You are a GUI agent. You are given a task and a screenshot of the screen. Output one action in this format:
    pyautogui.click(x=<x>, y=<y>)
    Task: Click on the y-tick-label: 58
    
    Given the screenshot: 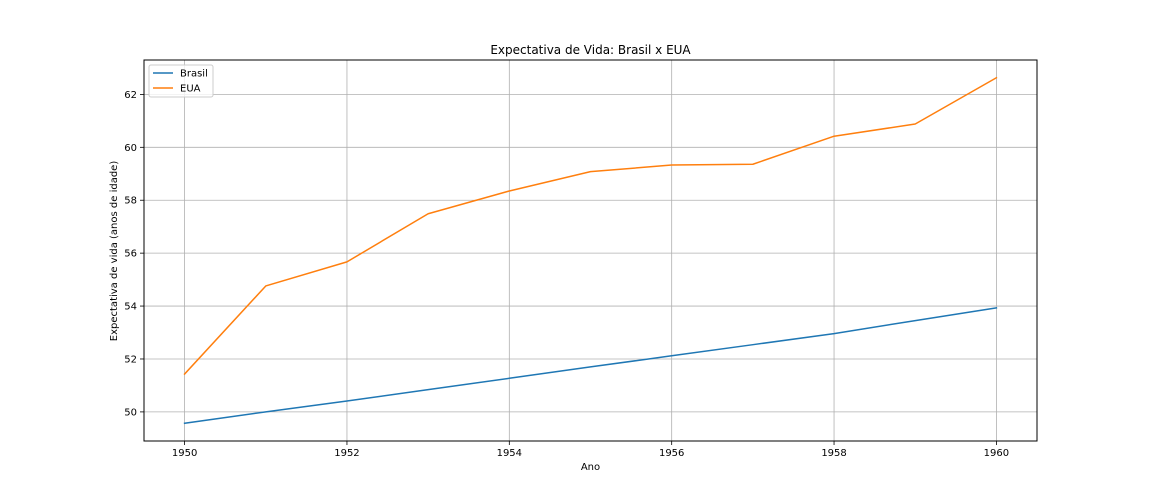 What is the action you would take?
    pyautogui.click(x=130, y=201)
    